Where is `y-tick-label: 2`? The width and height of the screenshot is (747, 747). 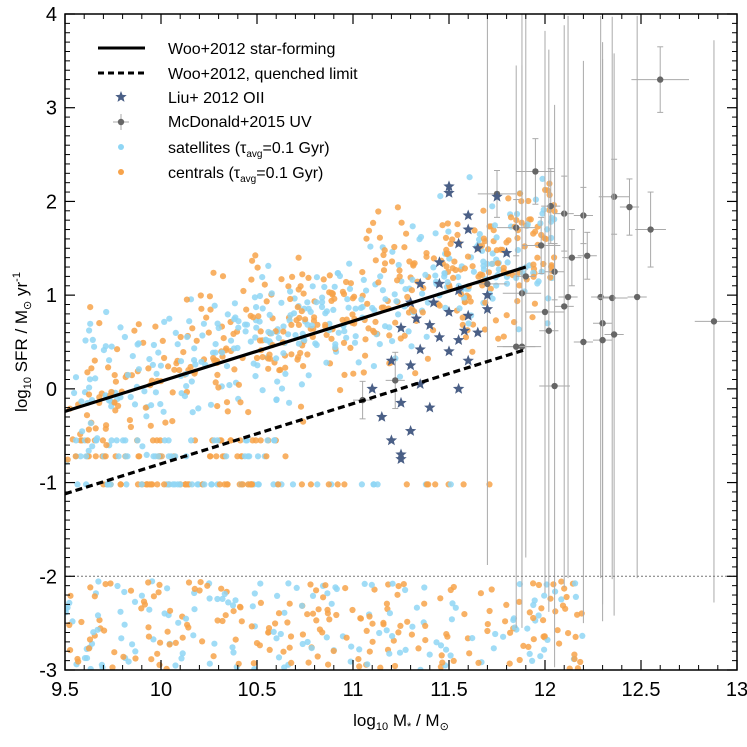 y-tick-label: 2 is located at coordinates (51, 202).